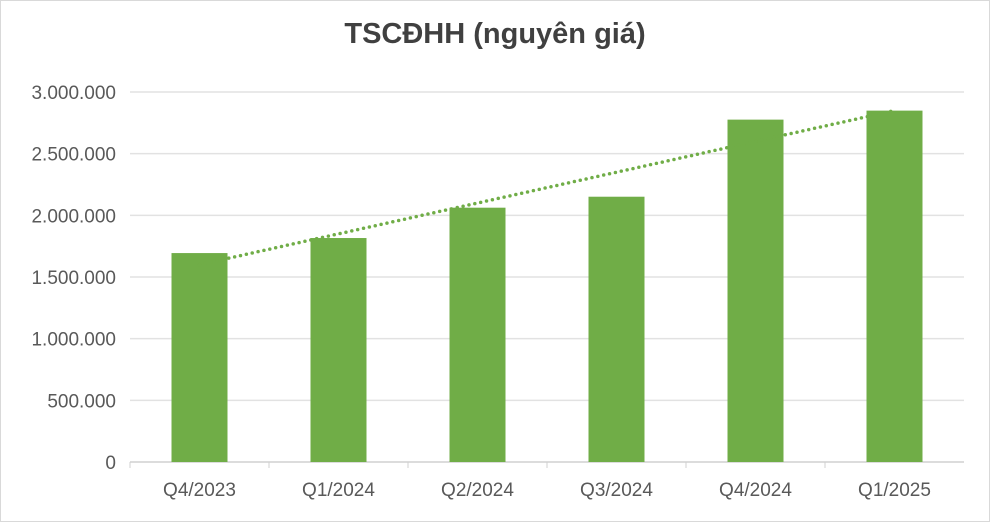 The height and width of the screenshot is (522, 990). Describe the element at coordinates (755, 490) in the screenshot. I see `x-tick-label: Q4/2024` at that location.